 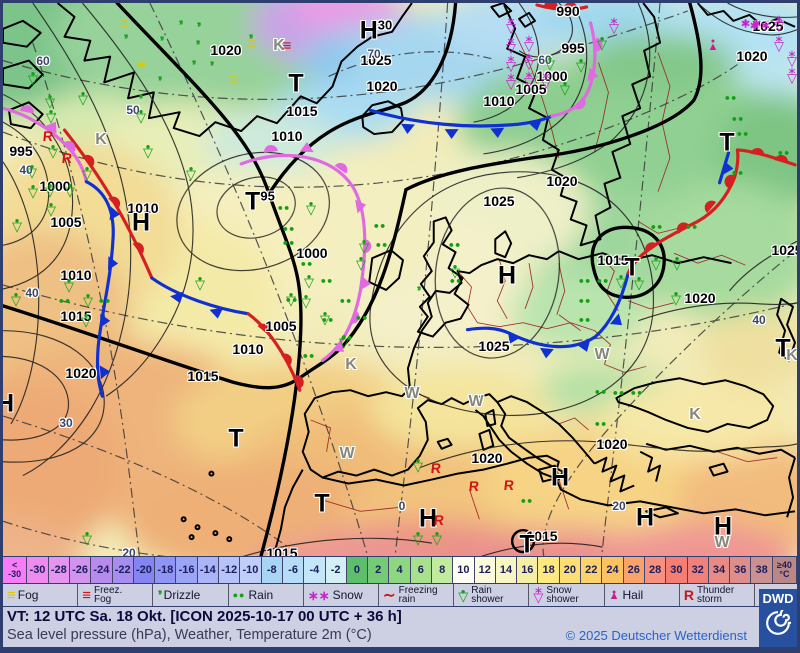 What do you see at coordinates (59, 570) in the screenshot?
I see `scale-cell: -28` at bounding box center [59, 570].